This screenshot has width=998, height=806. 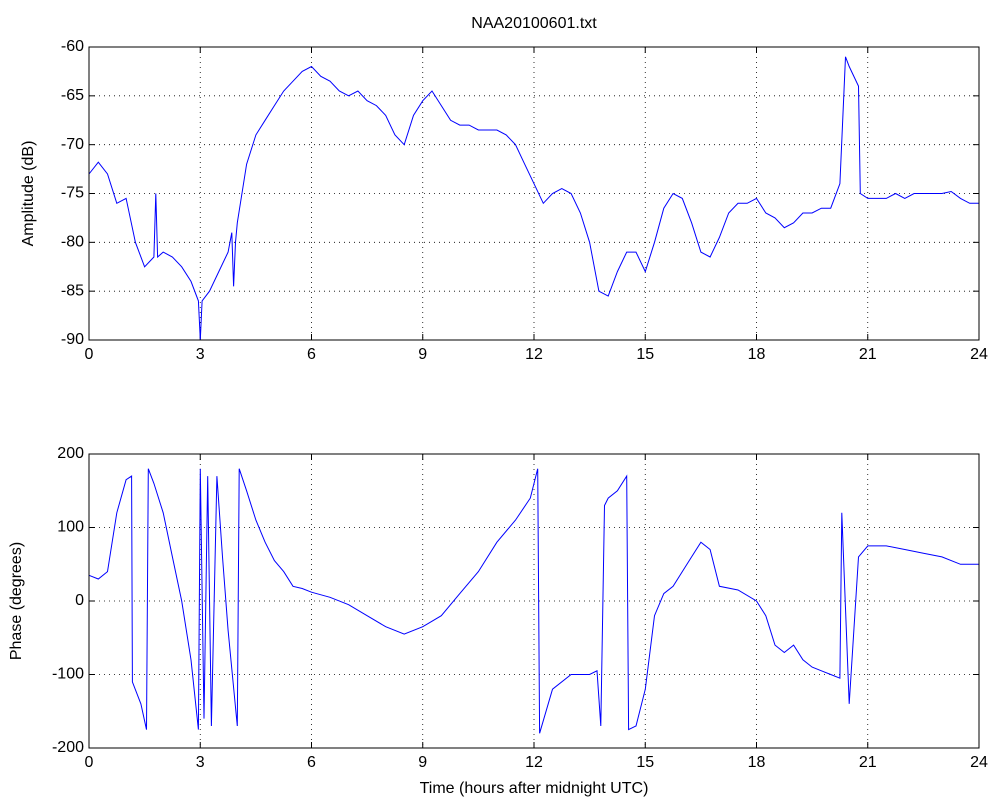 What do you see at coordinates (534, 788) in the screenshot?
I see `x-axis-label: Time (hours after midnight UTC)` at bounding box center [534, 788].